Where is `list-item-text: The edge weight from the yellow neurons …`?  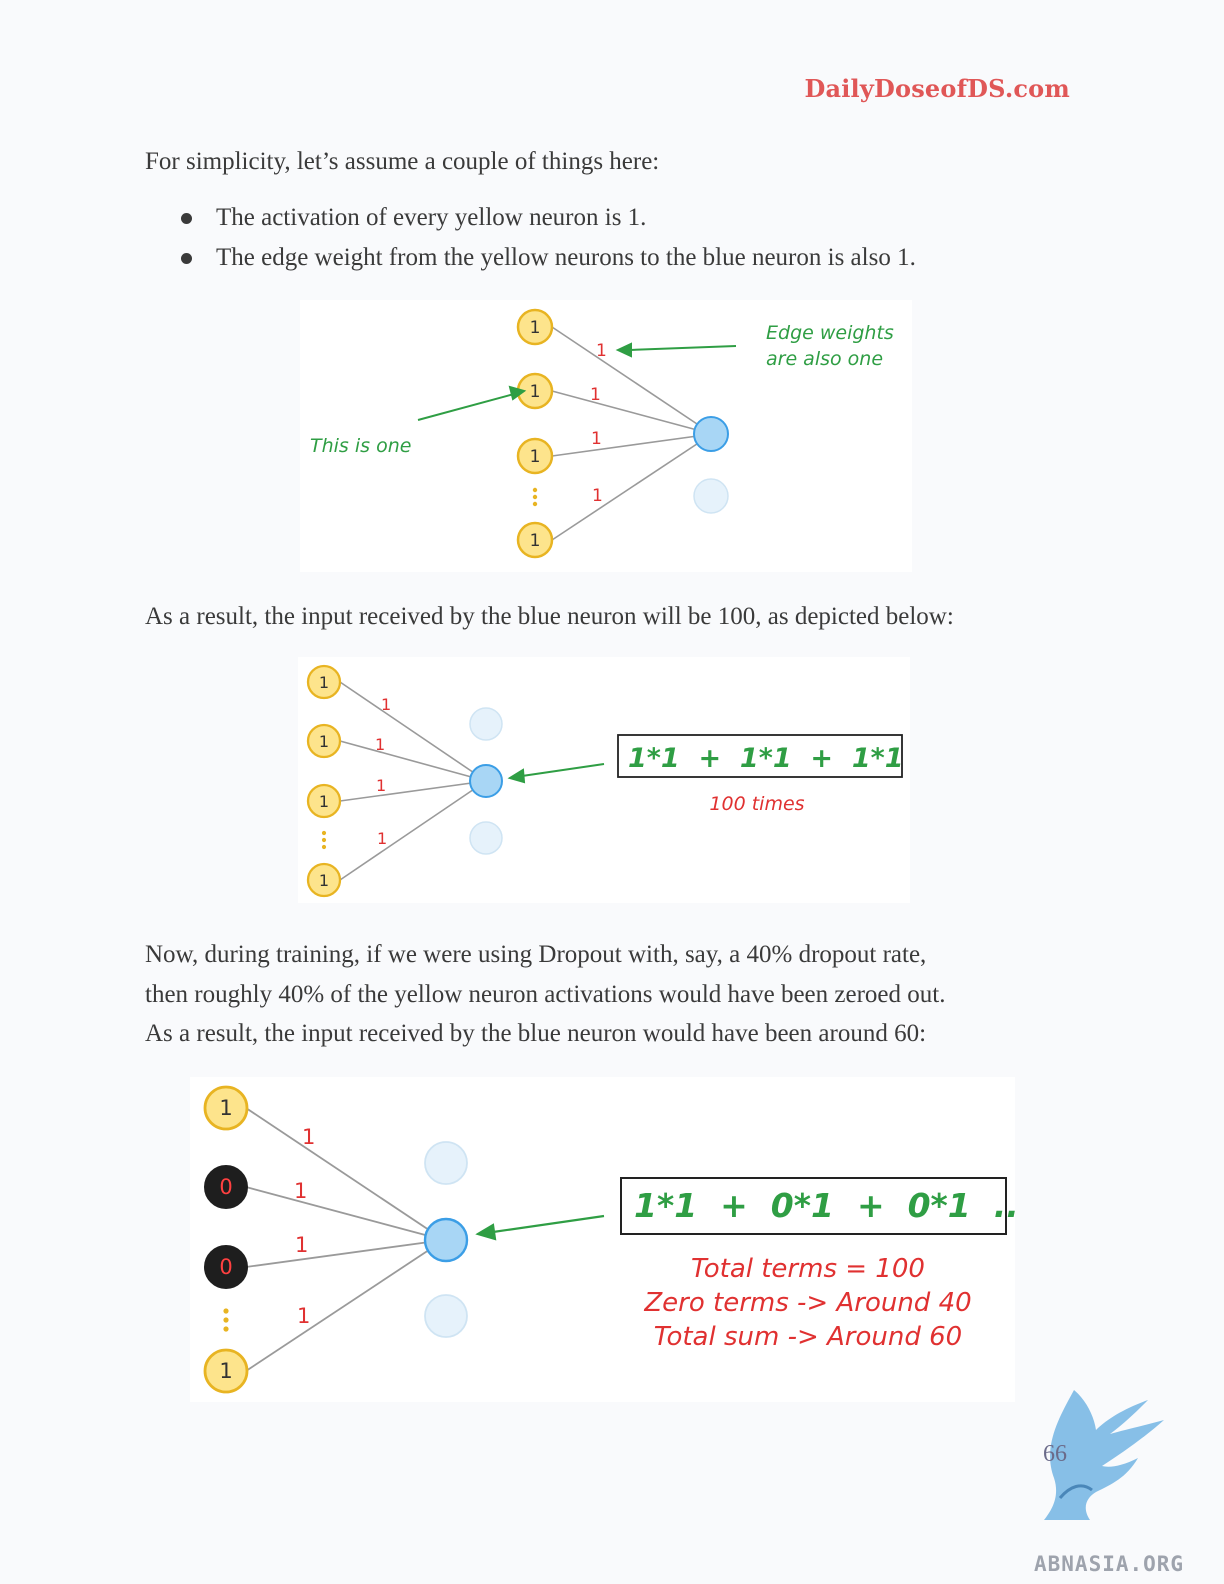 list-item-text: The edge weight from the yellow neurons … is located at coordinates (566, 257).